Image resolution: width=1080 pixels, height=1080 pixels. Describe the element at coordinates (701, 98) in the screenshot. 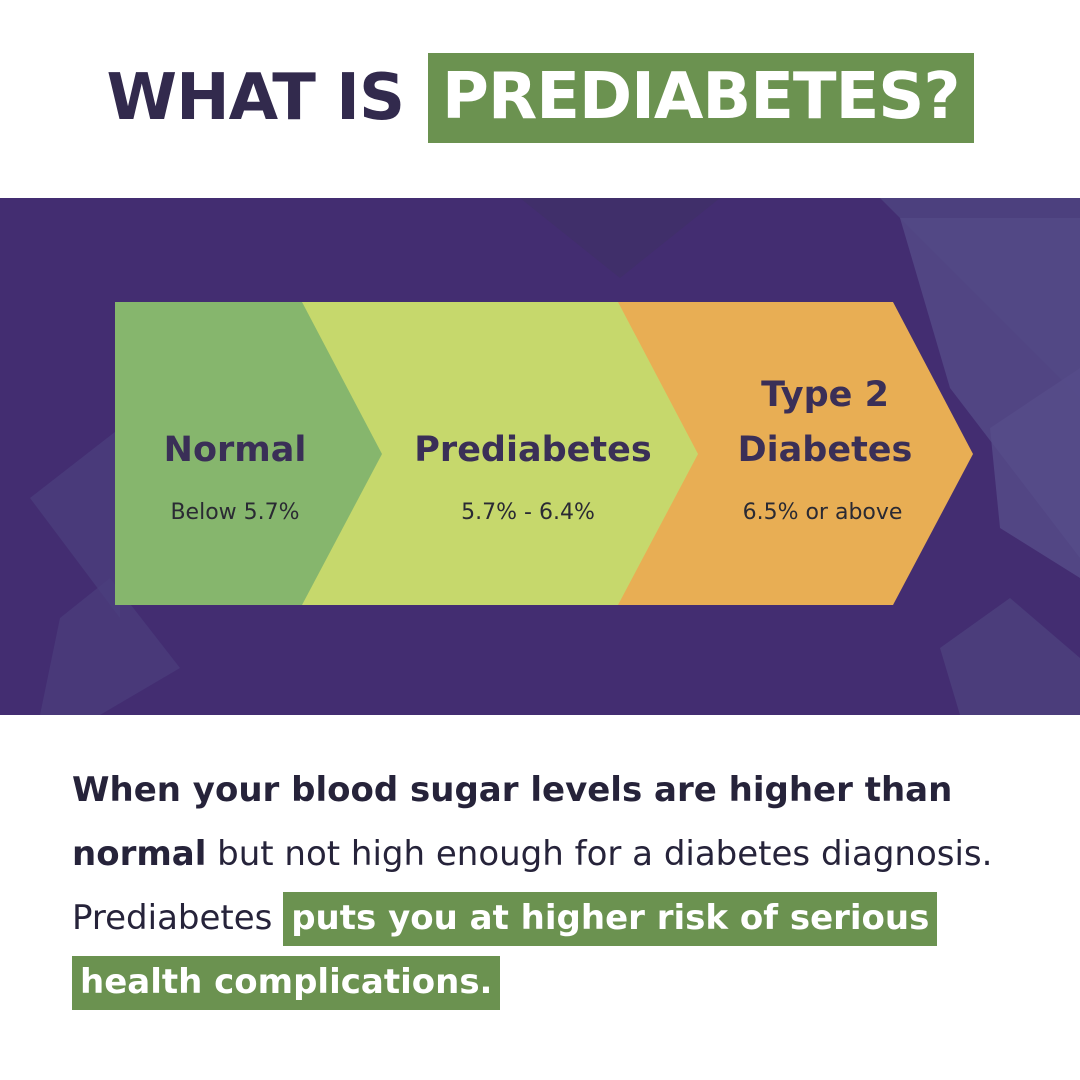

I see `title-highlight-text: PREDIABETES?` at that location.